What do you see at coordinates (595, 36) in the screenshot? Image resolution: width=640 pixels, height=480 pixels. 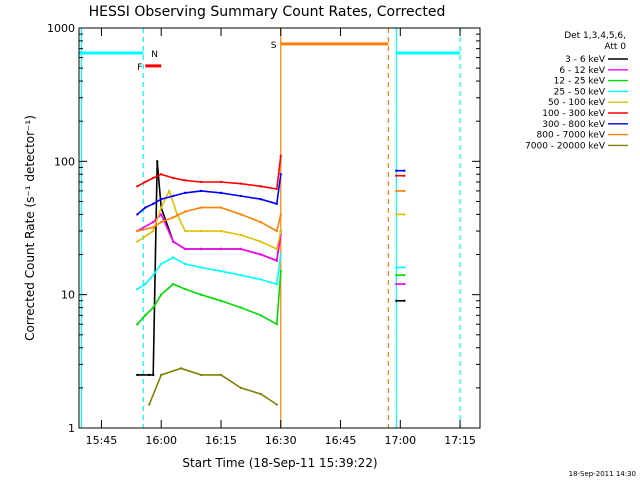 I see `legend-header-0: Det 1,3,4,5,6,` at bounding box center [595, 36].